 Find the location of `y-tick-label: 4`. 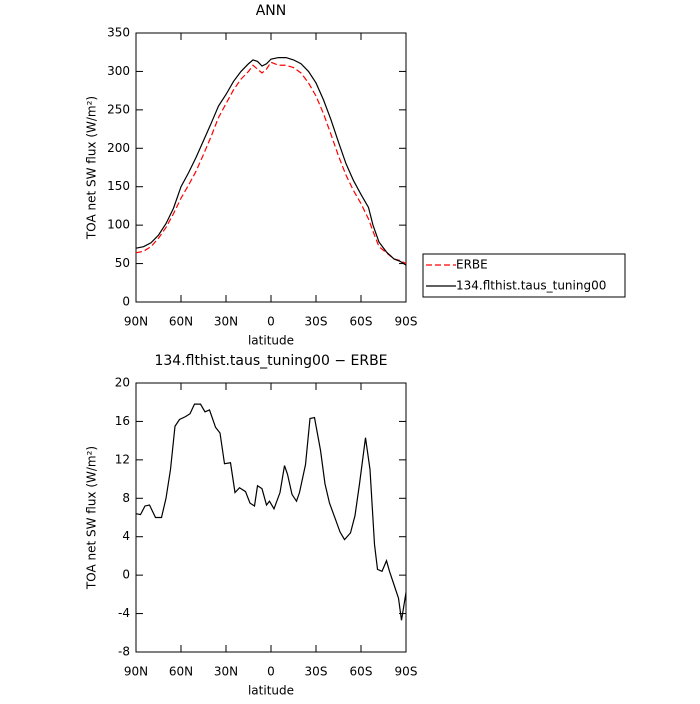

y-tick-label: 4 is located at coordinates (126, 536).